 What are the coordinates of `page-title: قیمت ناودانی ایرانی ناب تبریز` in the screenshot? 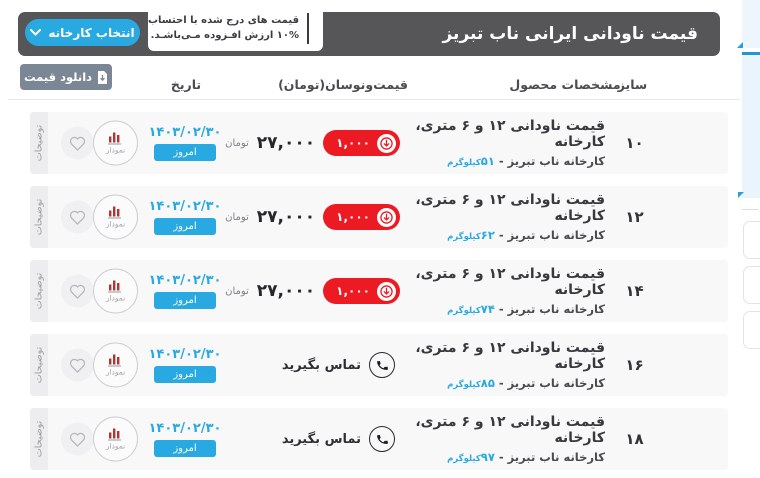 It's located at (570, 34).